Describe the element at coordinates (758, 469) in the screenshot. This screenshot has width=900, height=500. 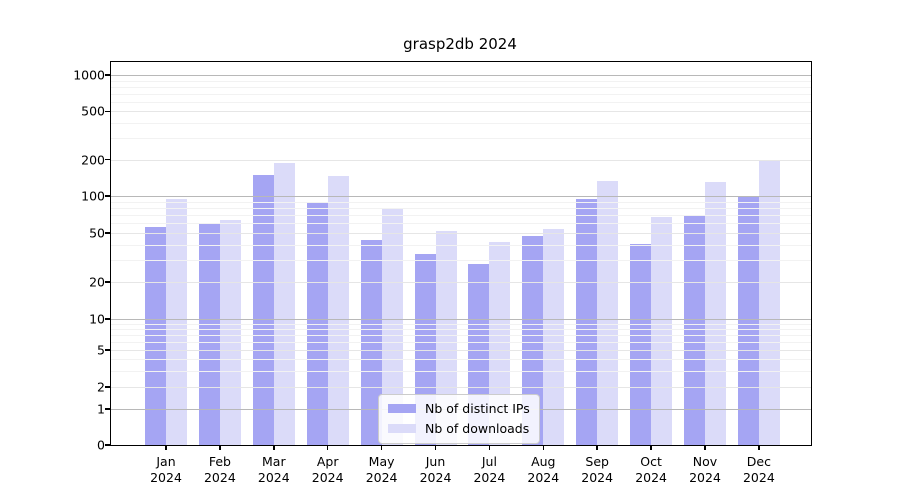
I see `x-tick-label: Dec 2024` at that location.